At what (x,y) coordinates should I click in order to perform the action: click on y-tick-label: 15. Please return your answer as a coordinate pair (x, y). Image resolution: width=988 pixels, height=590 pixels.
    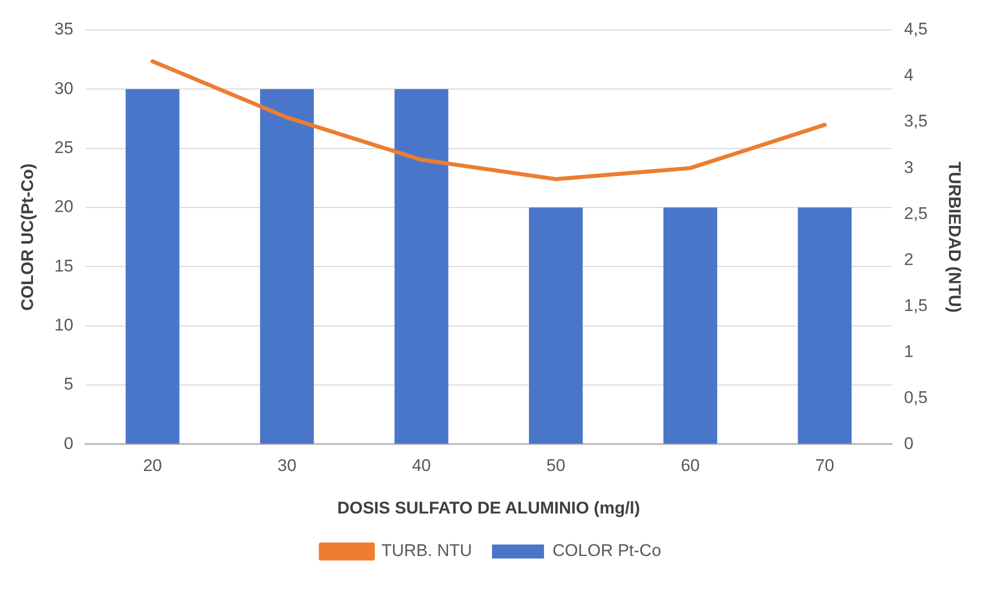
    Looking at the image, I should click on (64, 266).